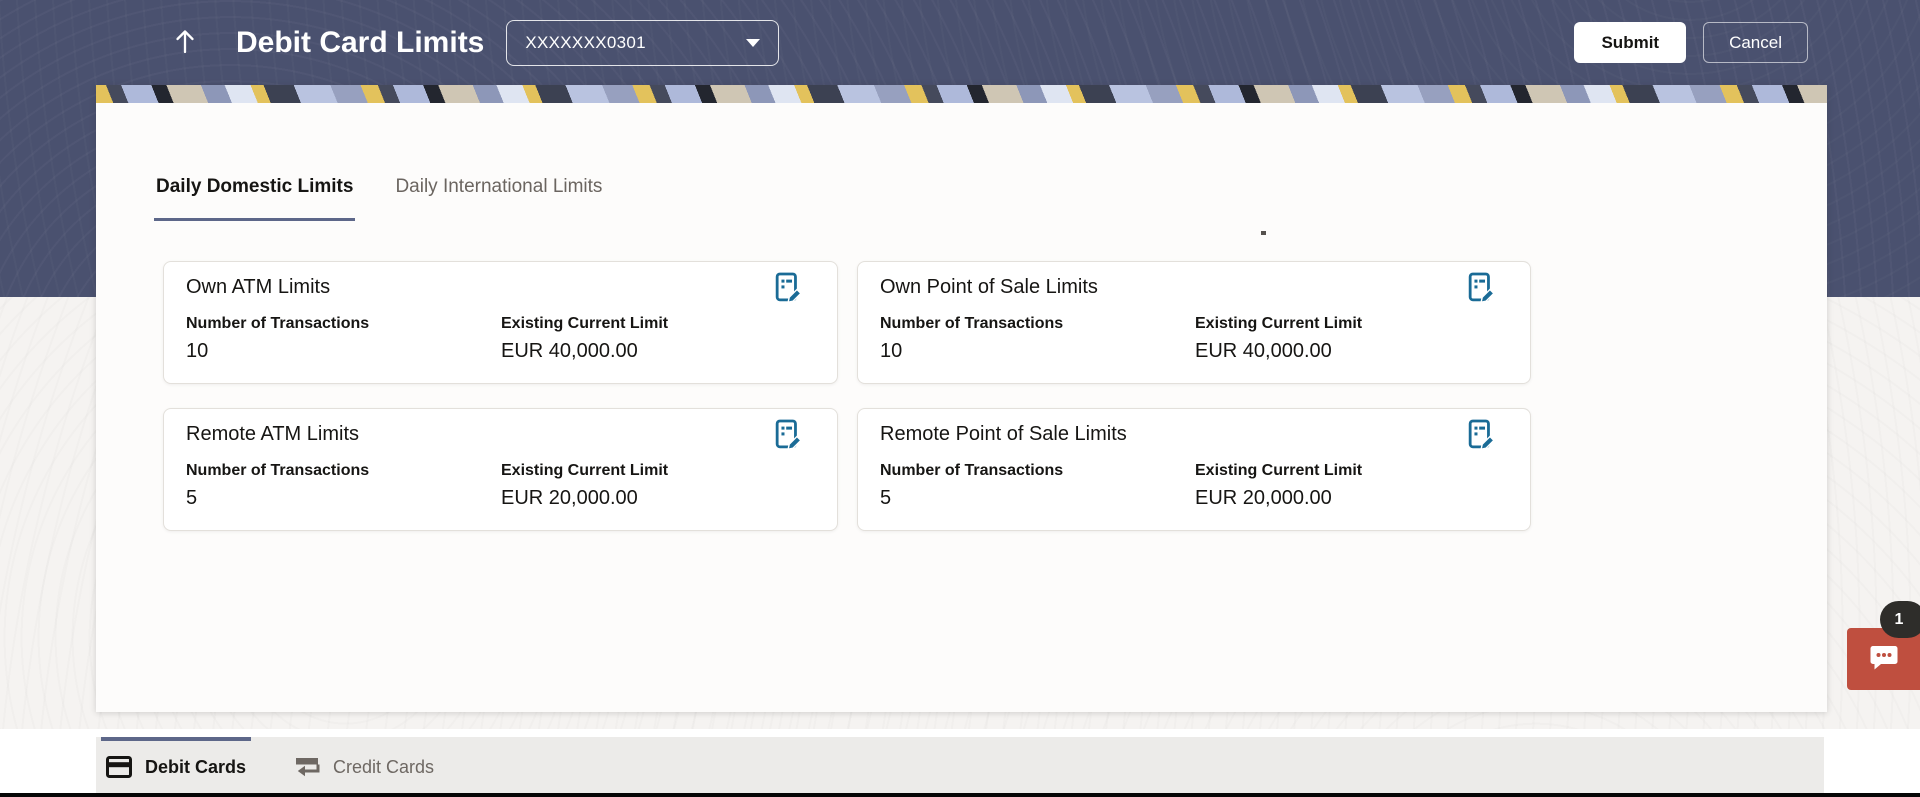  What do you see at coordinates (1900, 619) in the screenshot?
I see `chat-notification-badge: 1` at bounding box center [1900, 619].